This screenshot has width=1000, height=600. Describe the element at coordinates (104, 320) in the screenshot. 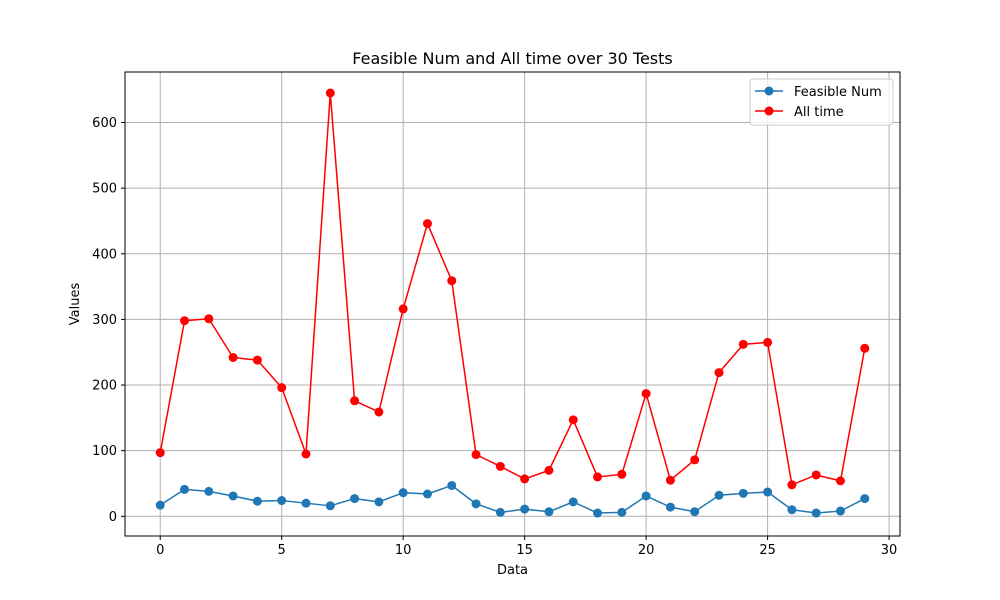

I see `y-tick-label: 300` at that location.